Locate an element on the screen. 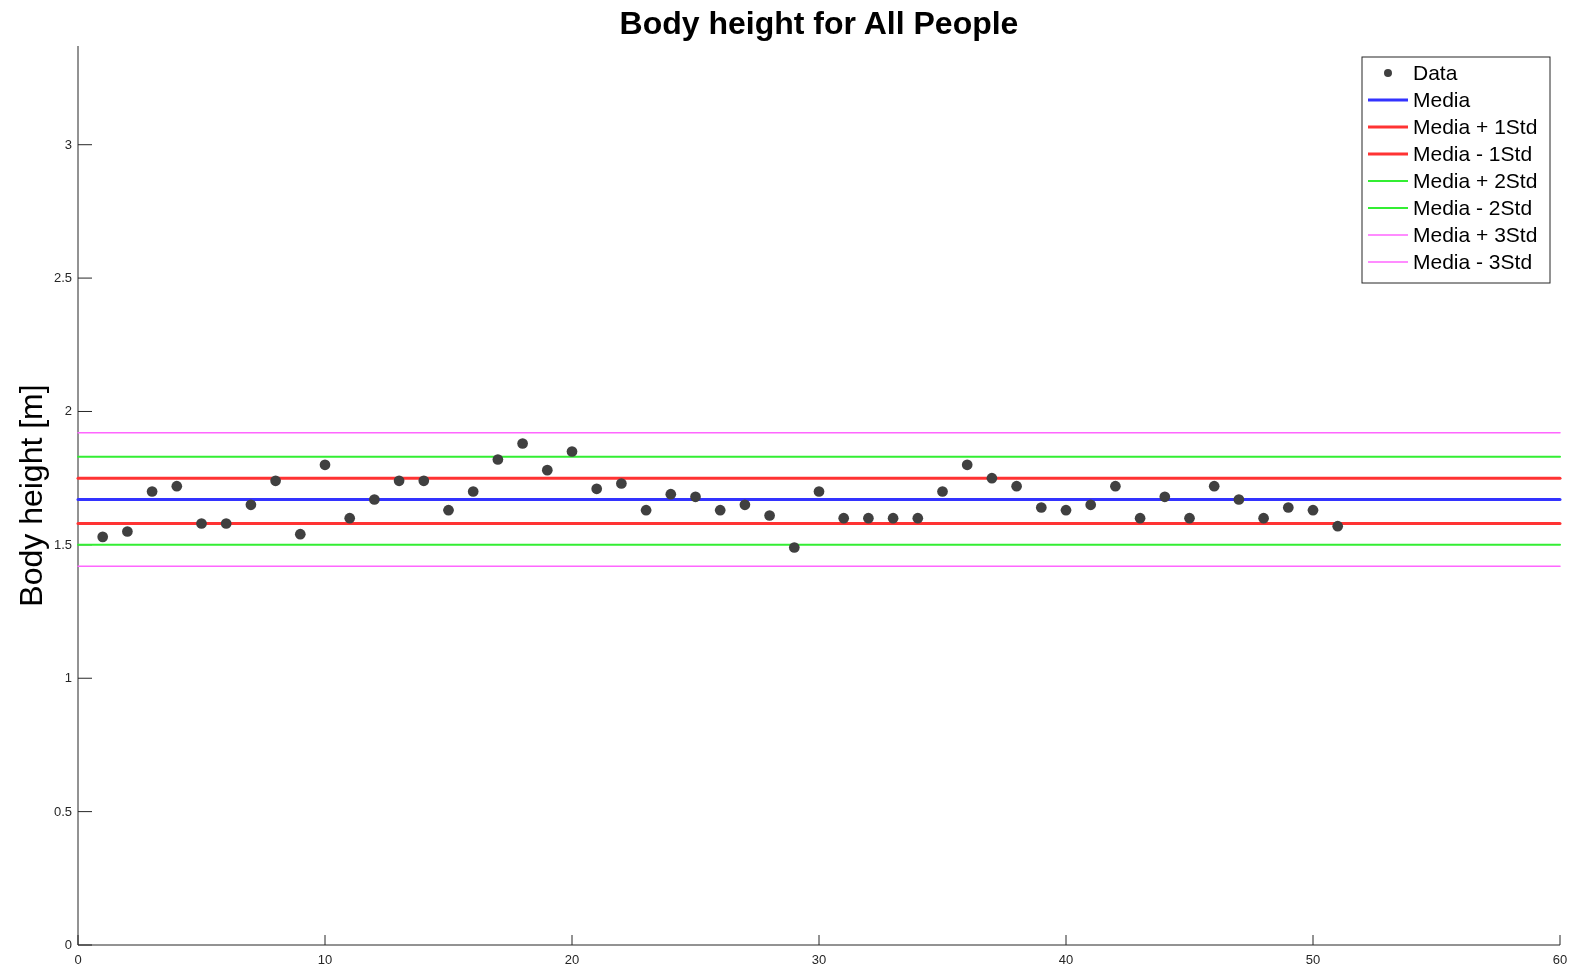 The width and height of the screenshot is (1570, 968). legend-label: Data is located at coordinates (1435, 72).